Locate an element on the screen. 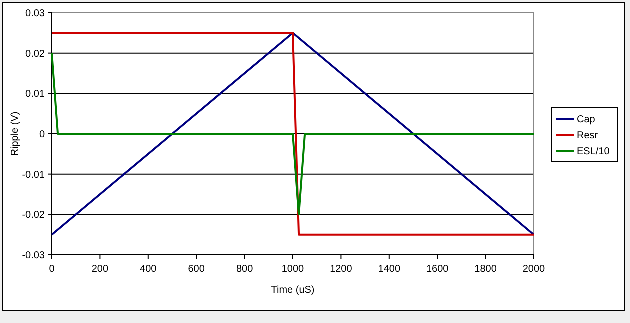  y-axis-title: Ripple (V) is located at coordinates (15, 134).